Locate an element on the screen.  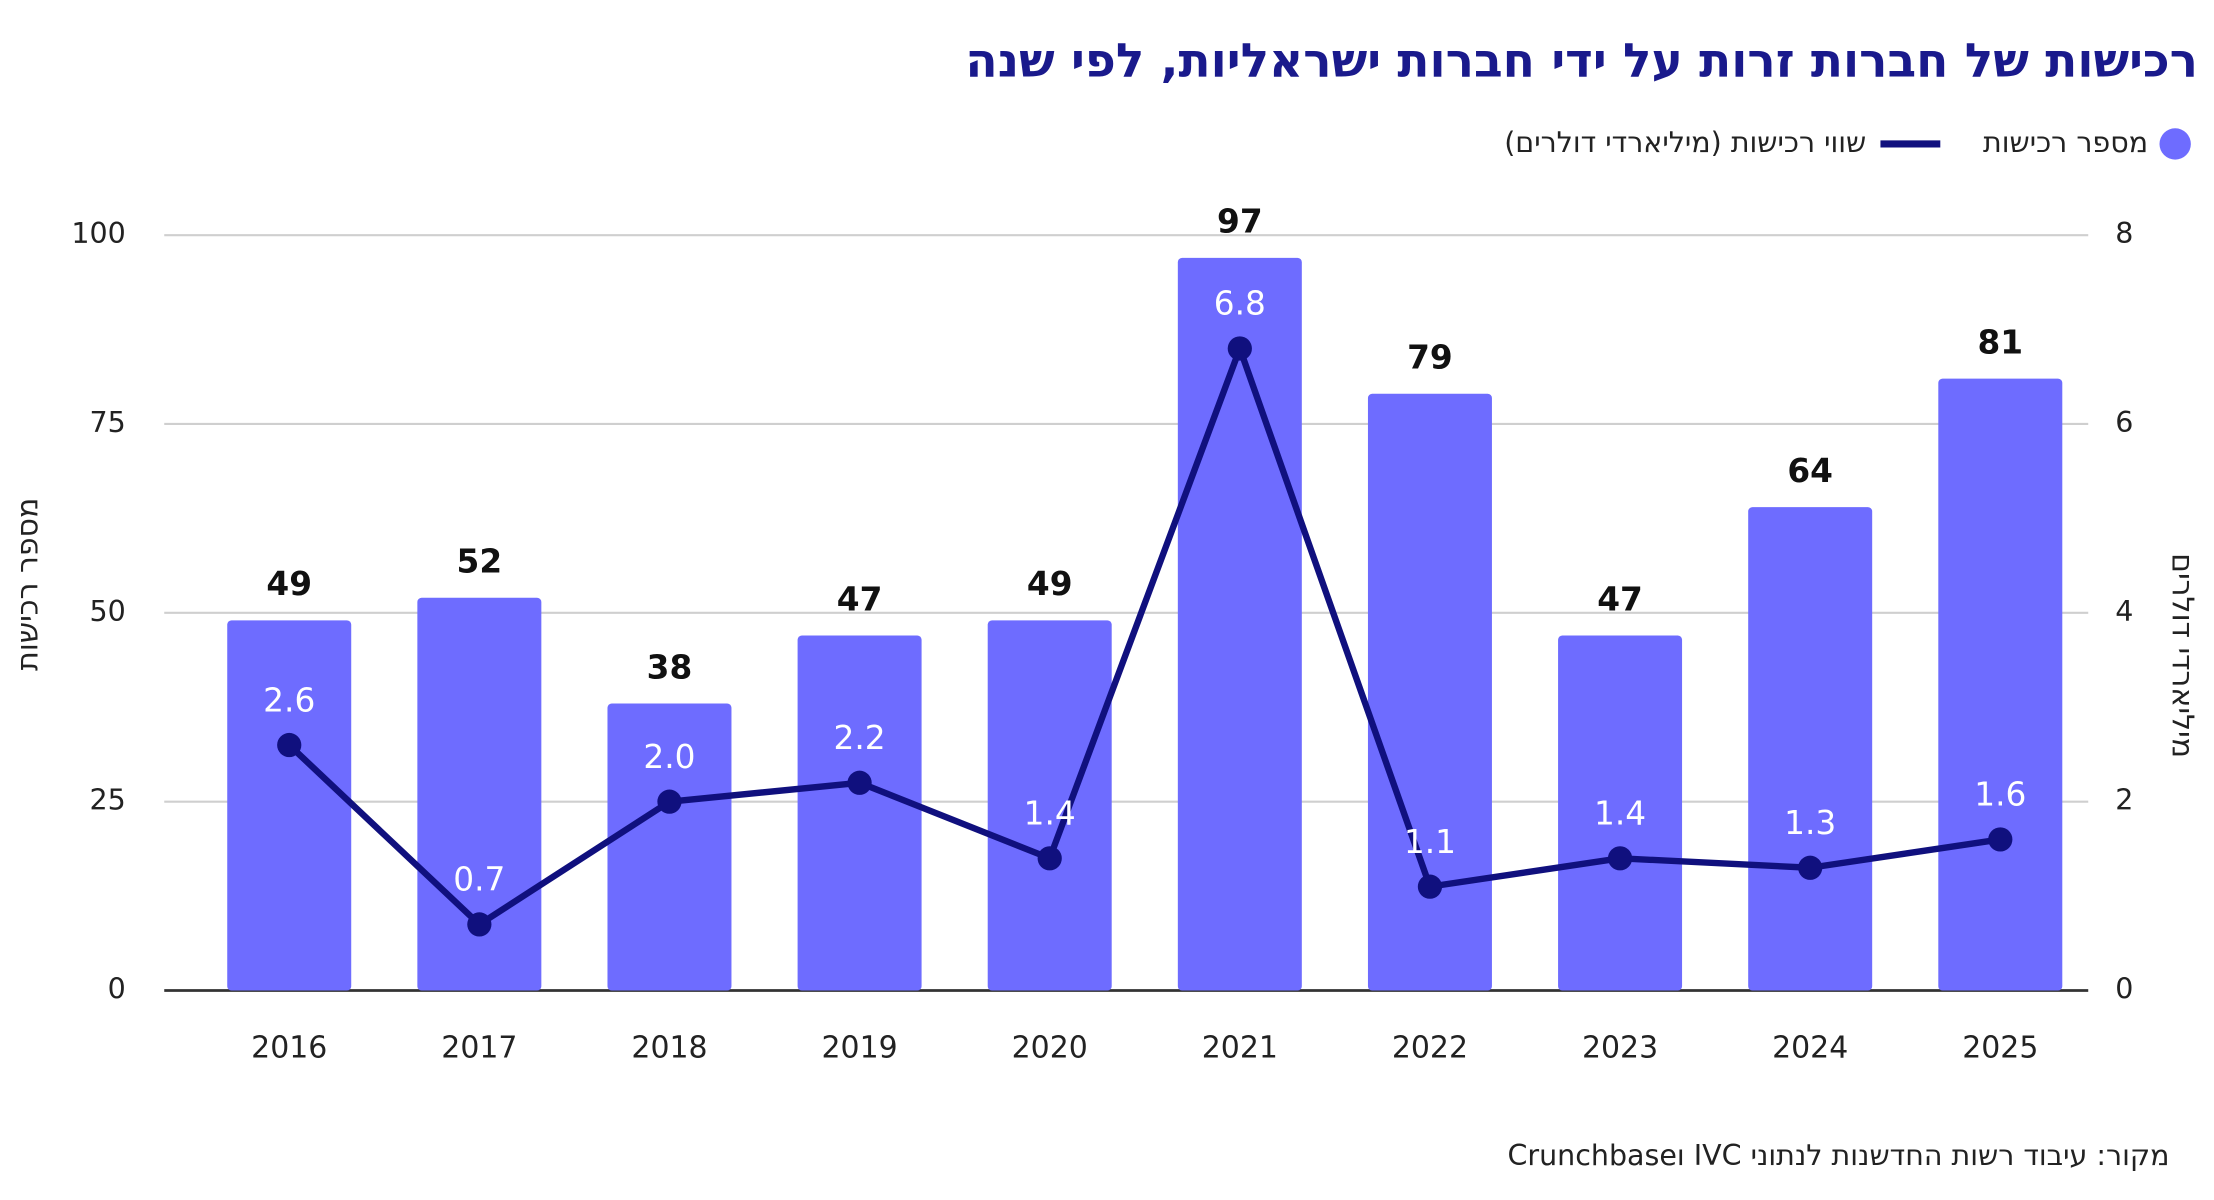
x-tick-label: 2021 is located at coordinates (1240, 1047).